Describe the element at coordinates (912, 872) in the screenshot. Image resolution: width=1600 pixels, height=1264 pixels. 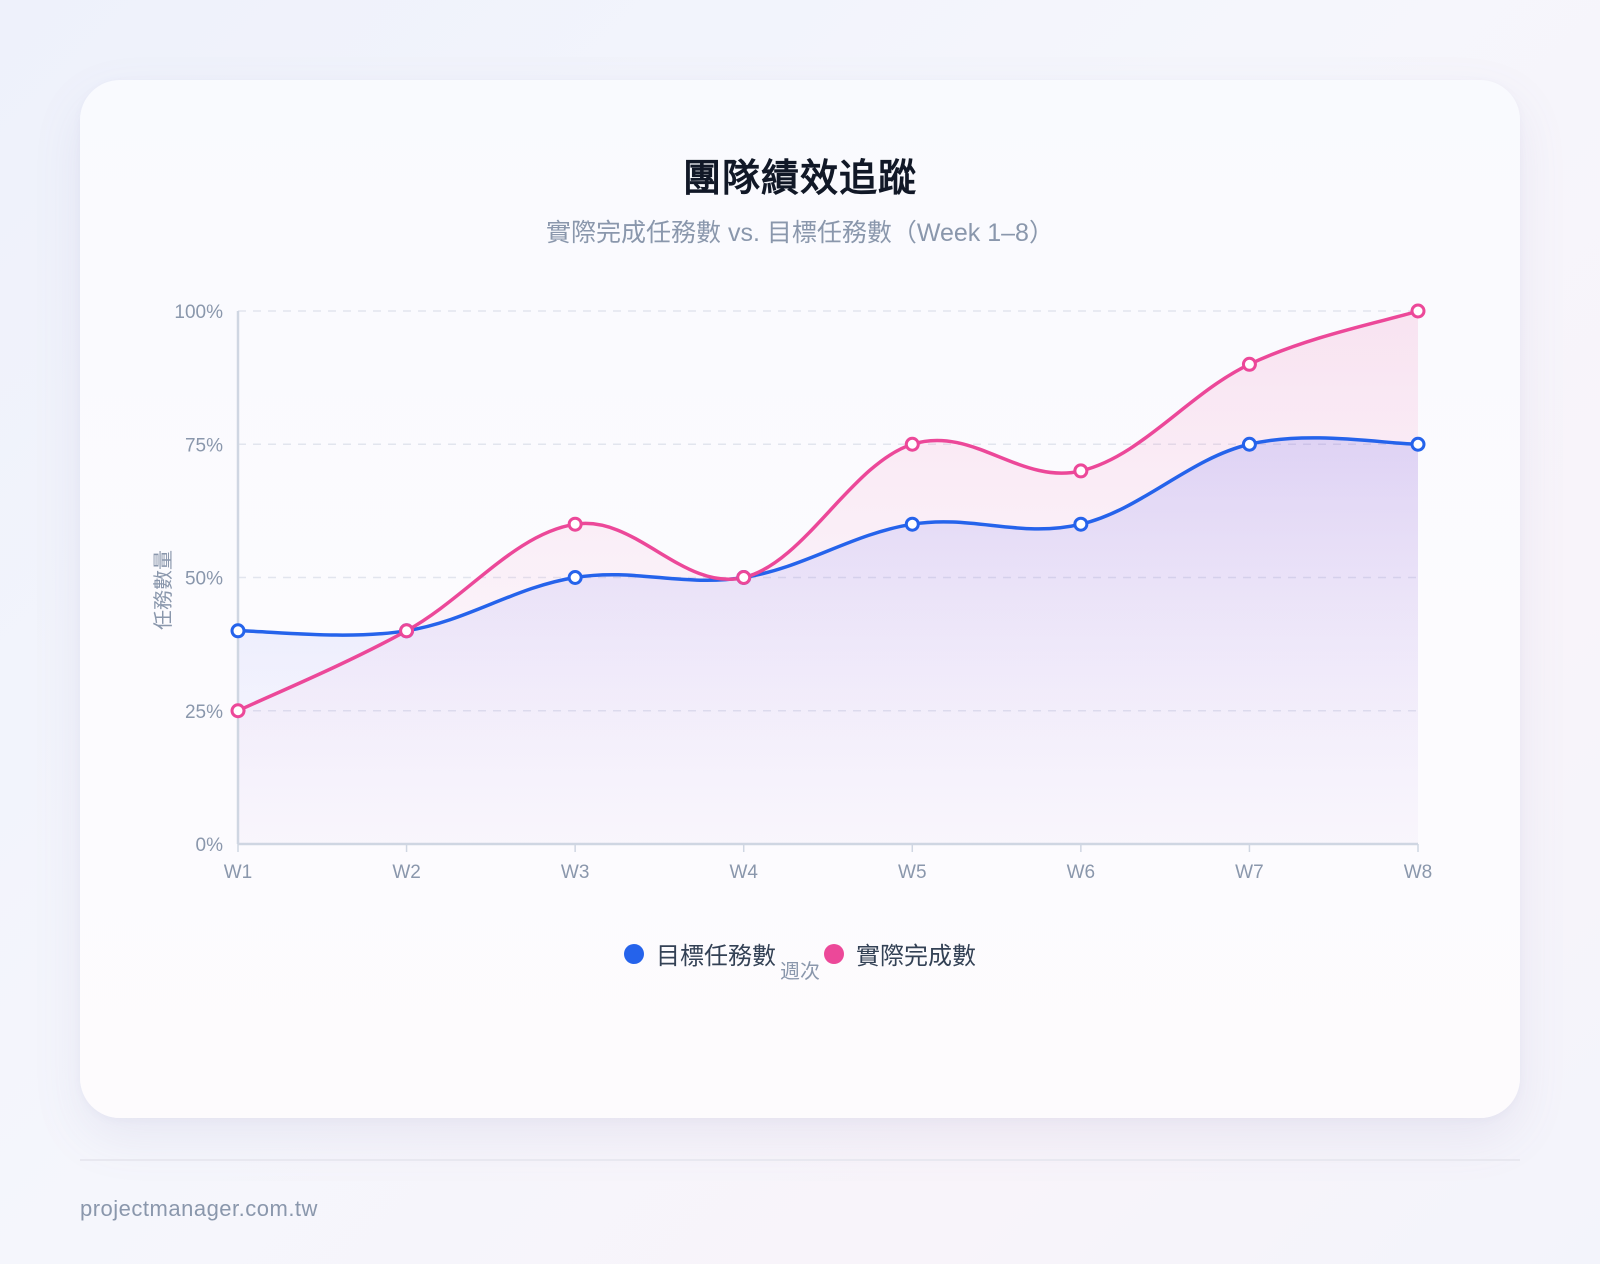
I see `x-tick-label: W5` at that location.